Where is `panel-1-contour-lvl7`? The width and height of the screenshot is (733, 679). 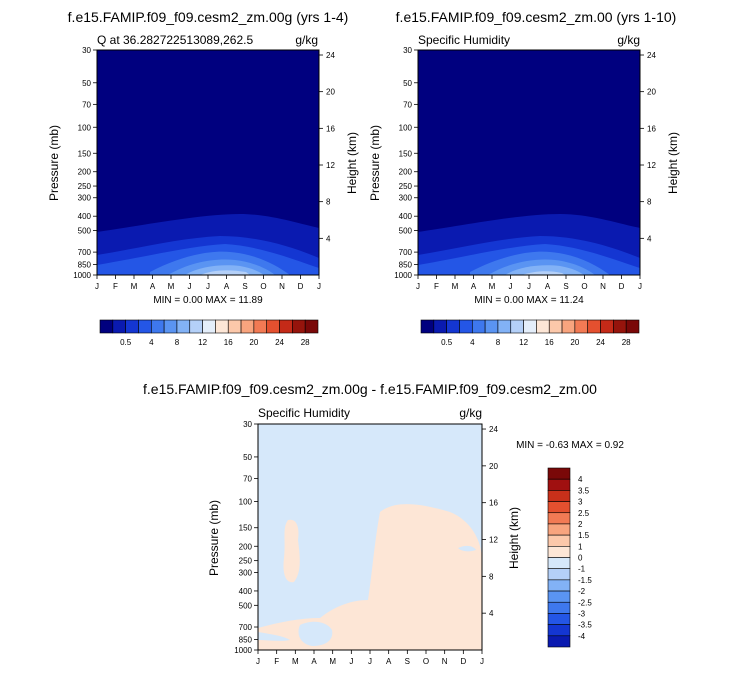
panel-1-contour-lvl7 is located at coordinates (225, 272).